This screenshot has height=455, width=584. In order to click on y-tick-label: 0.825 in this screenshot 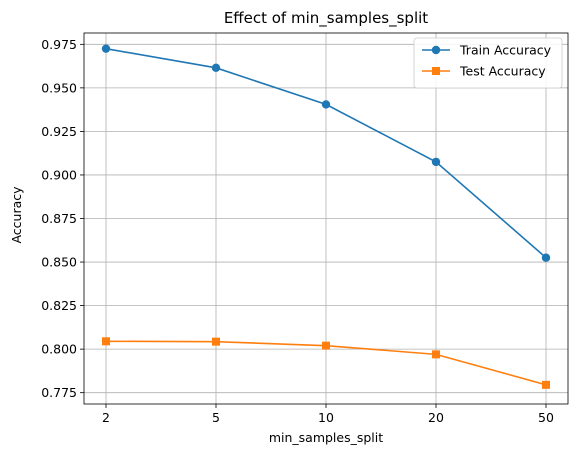, I will do `click(59, 305)`.